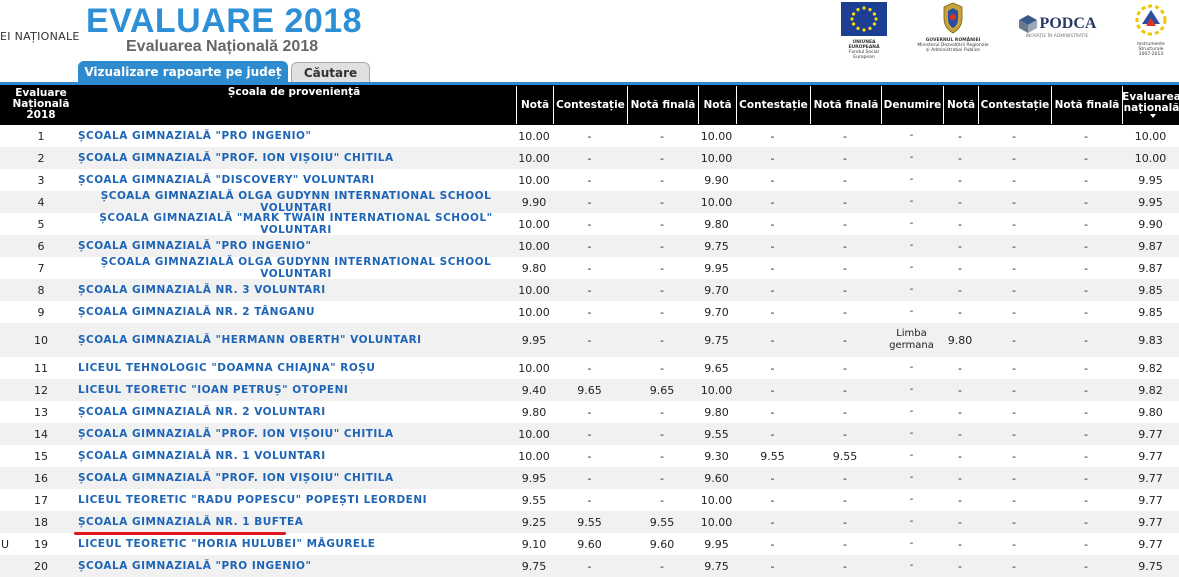 This screenshot has height=577, width=1179. Describe the element at coordinates (191, 522) in the screenshot. I see `row-school-link: ȘCOALA GIMNAZIALĂ NR. 1 BUFTEA` at that location.